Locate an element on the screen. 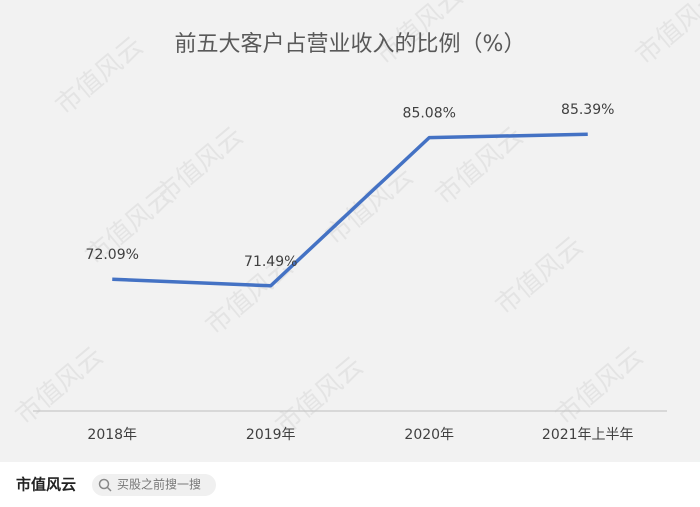 This screenshot has width=700, height=507. x-tick-label: 2018年 is located at coordinates (112, 435).